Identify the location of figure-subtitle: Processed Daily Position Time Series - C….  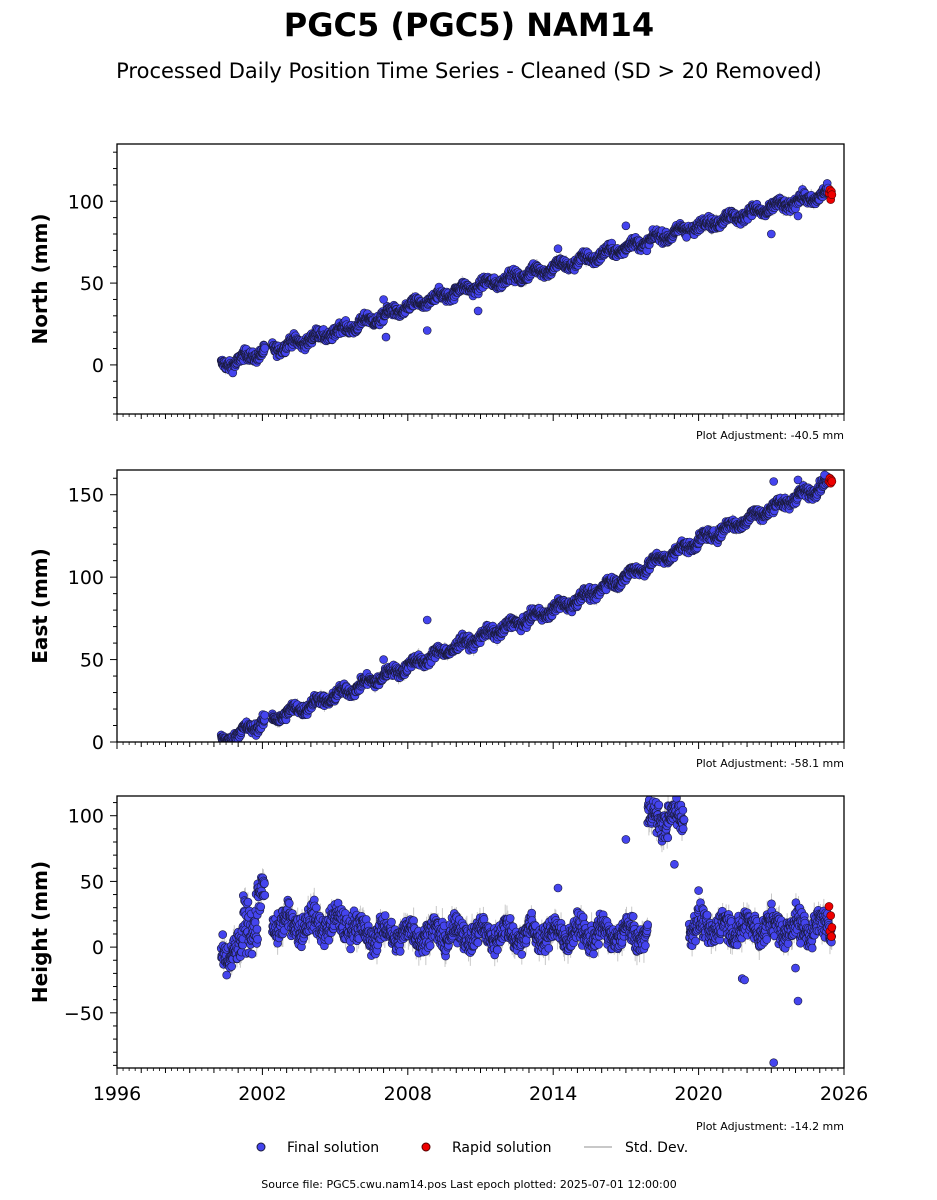
(469, 71).